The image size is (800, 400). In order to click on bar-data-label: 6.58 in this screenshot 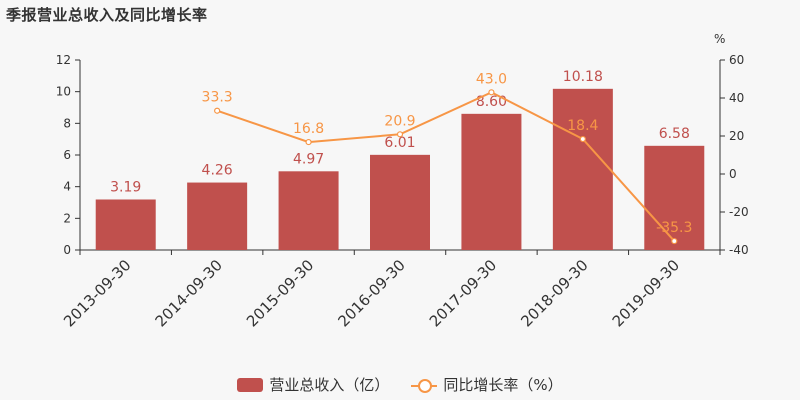, I will do `click(674, 134)`.